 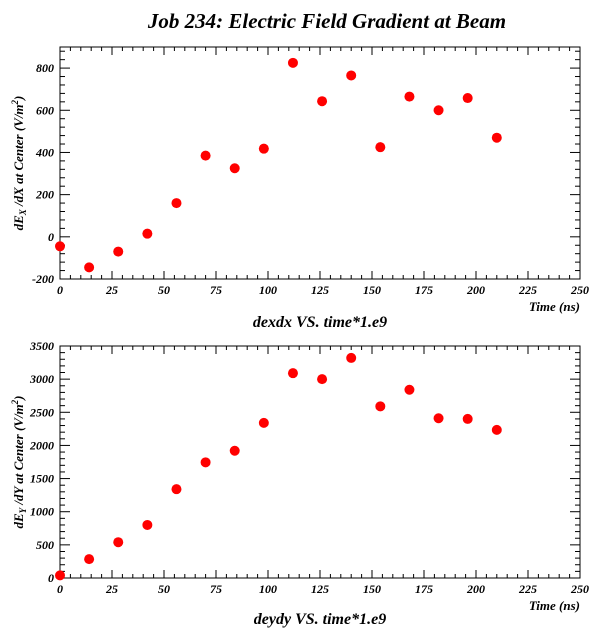 What do you see at coordinates (42, 512) in the screenshot?
I see `y-tick-label: 1000` at bounding box center [42, 512].